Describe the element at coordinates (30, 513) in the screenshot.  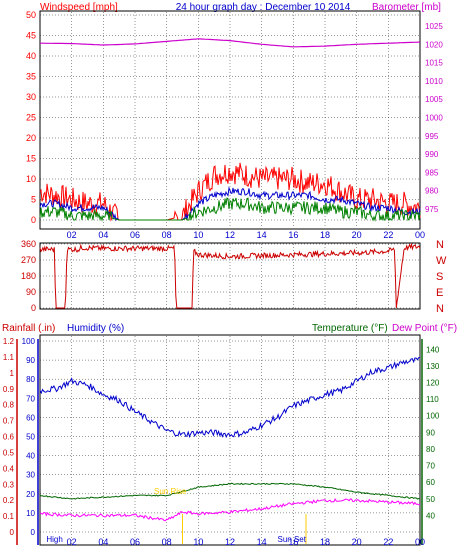
I see `humidity-y-tick: 10` at that location.